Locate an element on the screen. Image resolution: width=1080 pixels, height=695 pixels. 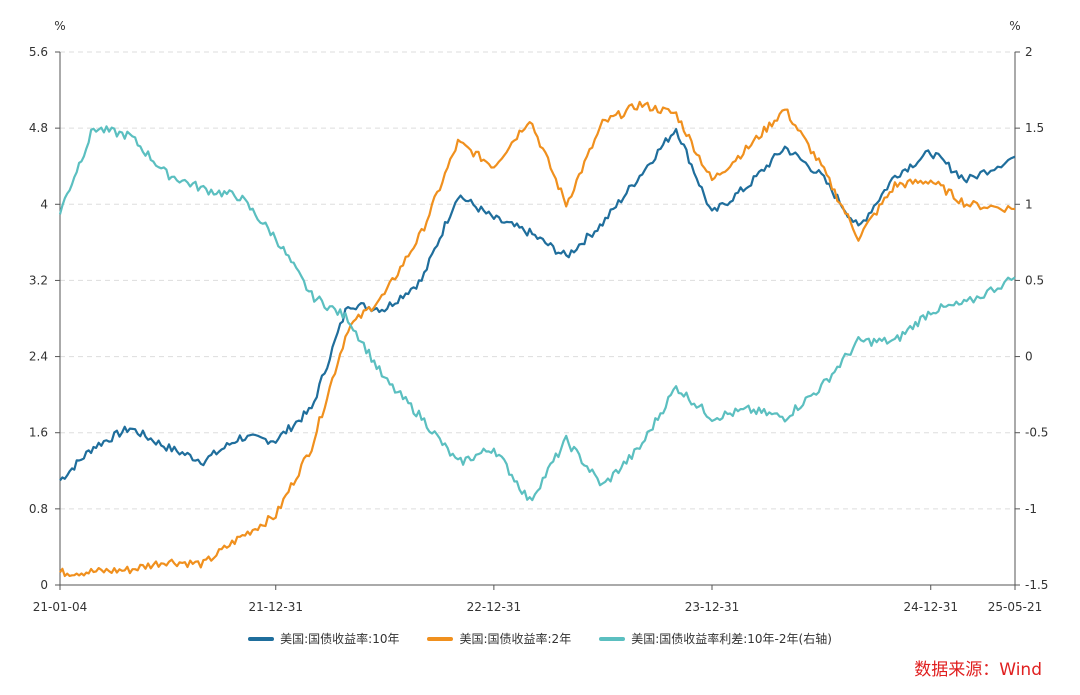
x-tick-label: 23-12-31 is located at coordinates (712, 607).